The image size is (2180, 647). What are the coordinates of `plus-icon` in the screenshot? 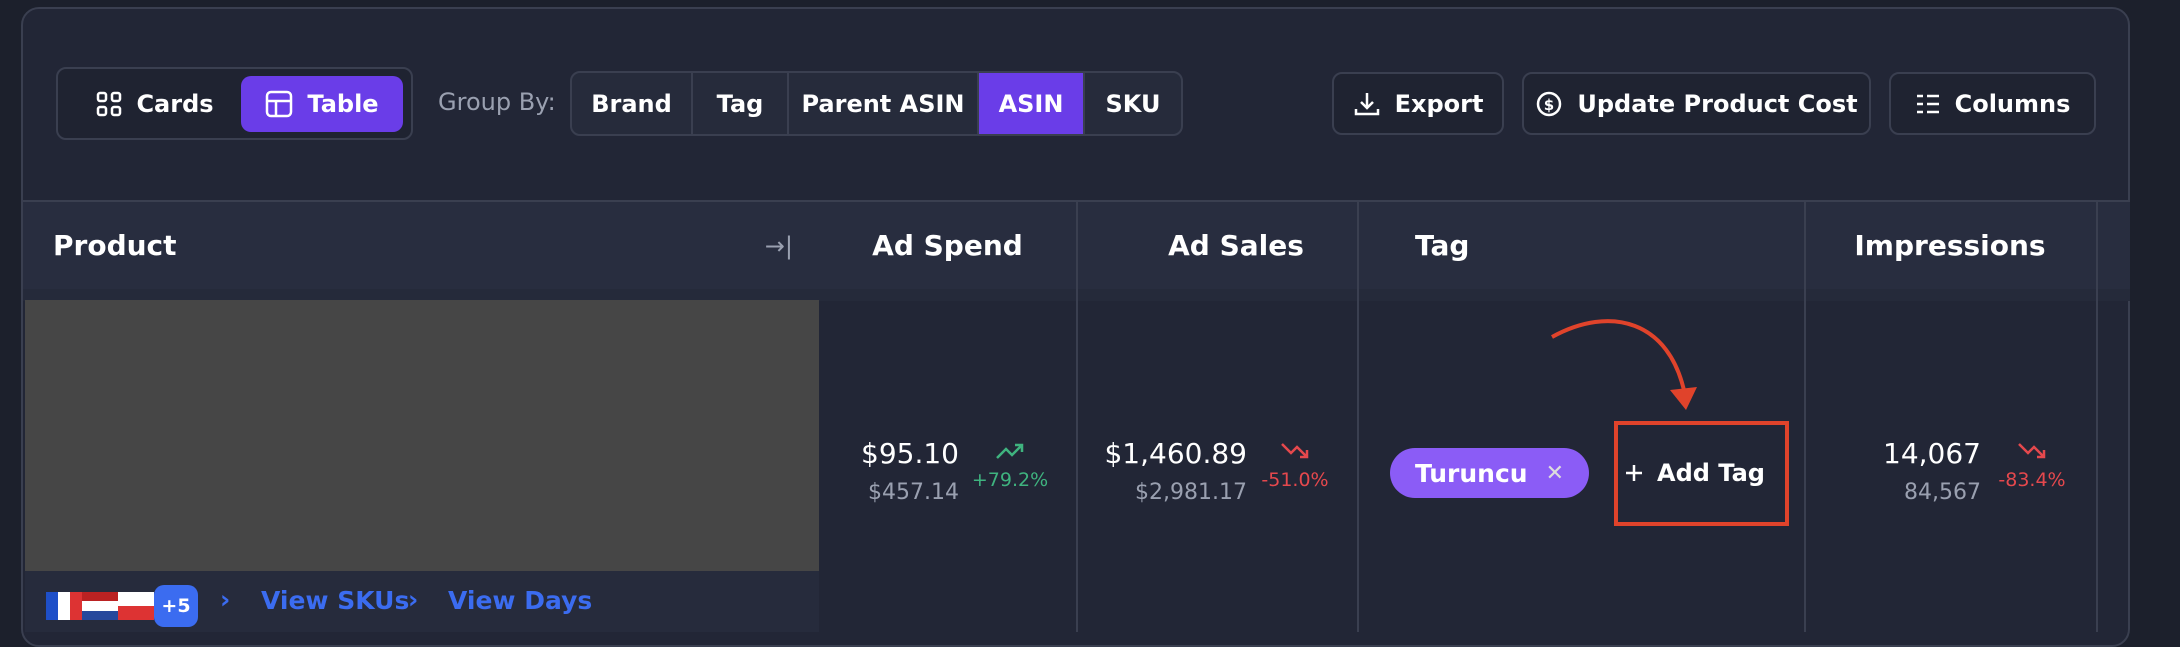 It's located at (1634, 473).